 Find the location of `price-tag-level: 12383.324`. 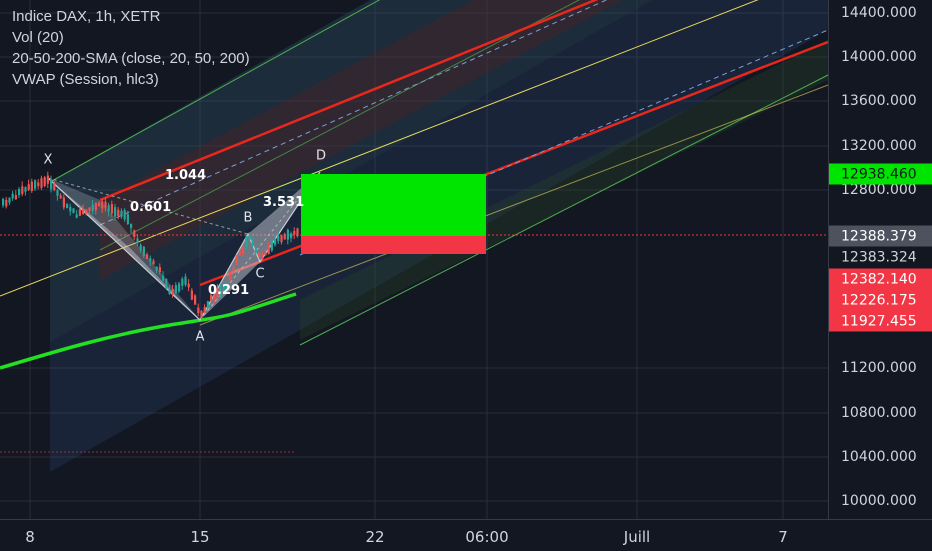

price-tag-level: 12383.324 is located at coordinates (880, 257).